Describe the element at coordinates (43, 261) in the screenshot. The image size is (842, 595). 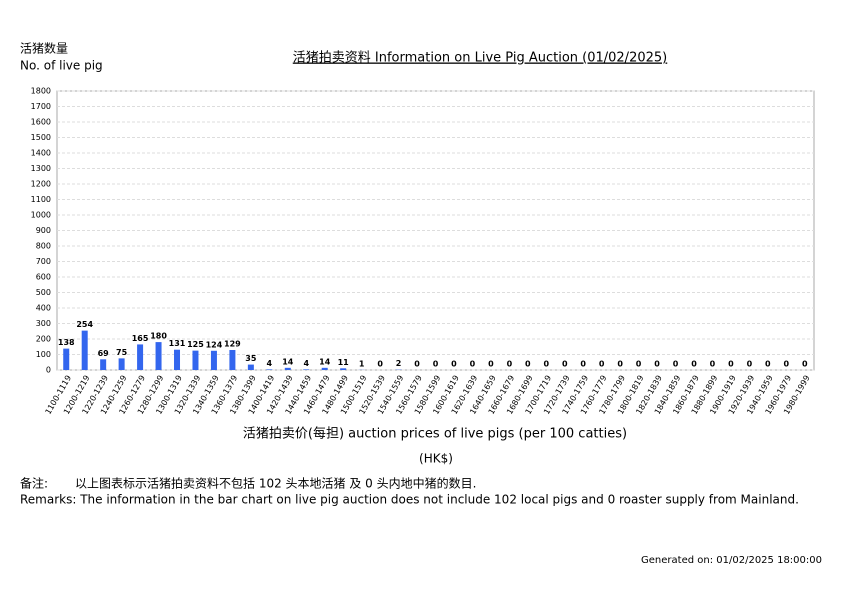
I see `y-tick-label: 700` at that location.